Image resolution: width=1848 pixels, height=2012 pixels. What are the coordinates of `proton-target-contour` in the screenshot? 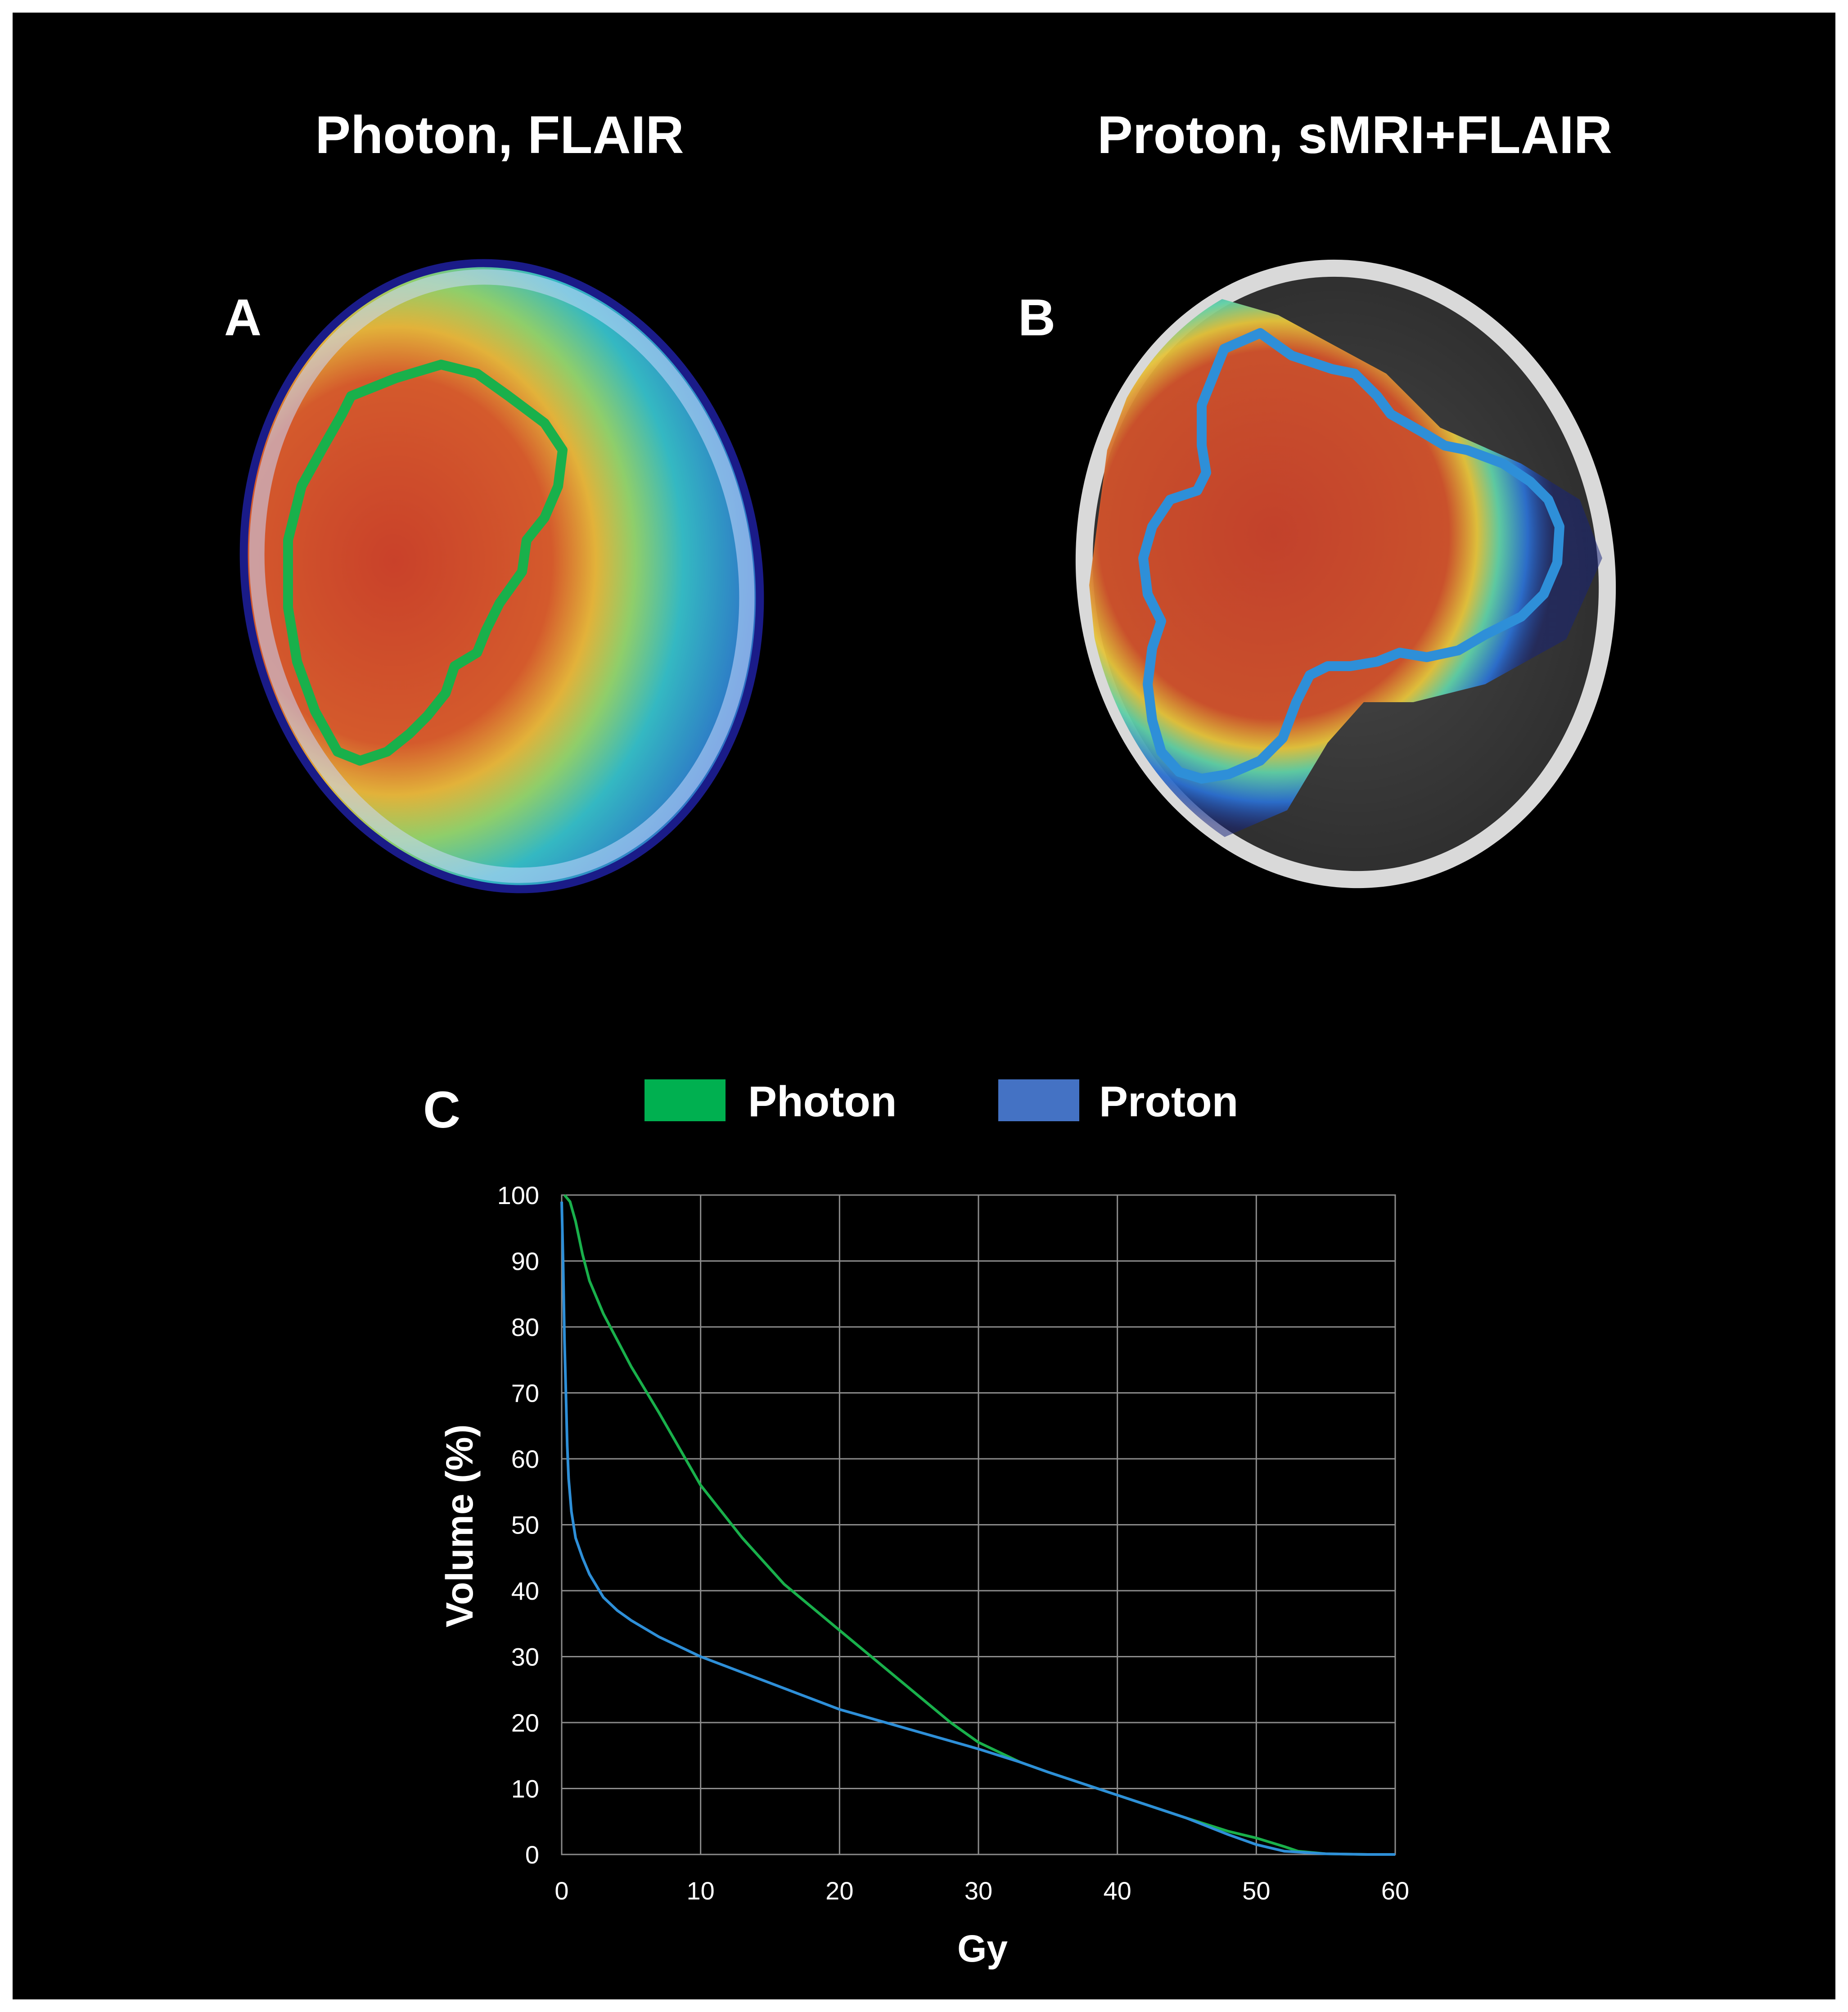 It's located at (1351, 556).